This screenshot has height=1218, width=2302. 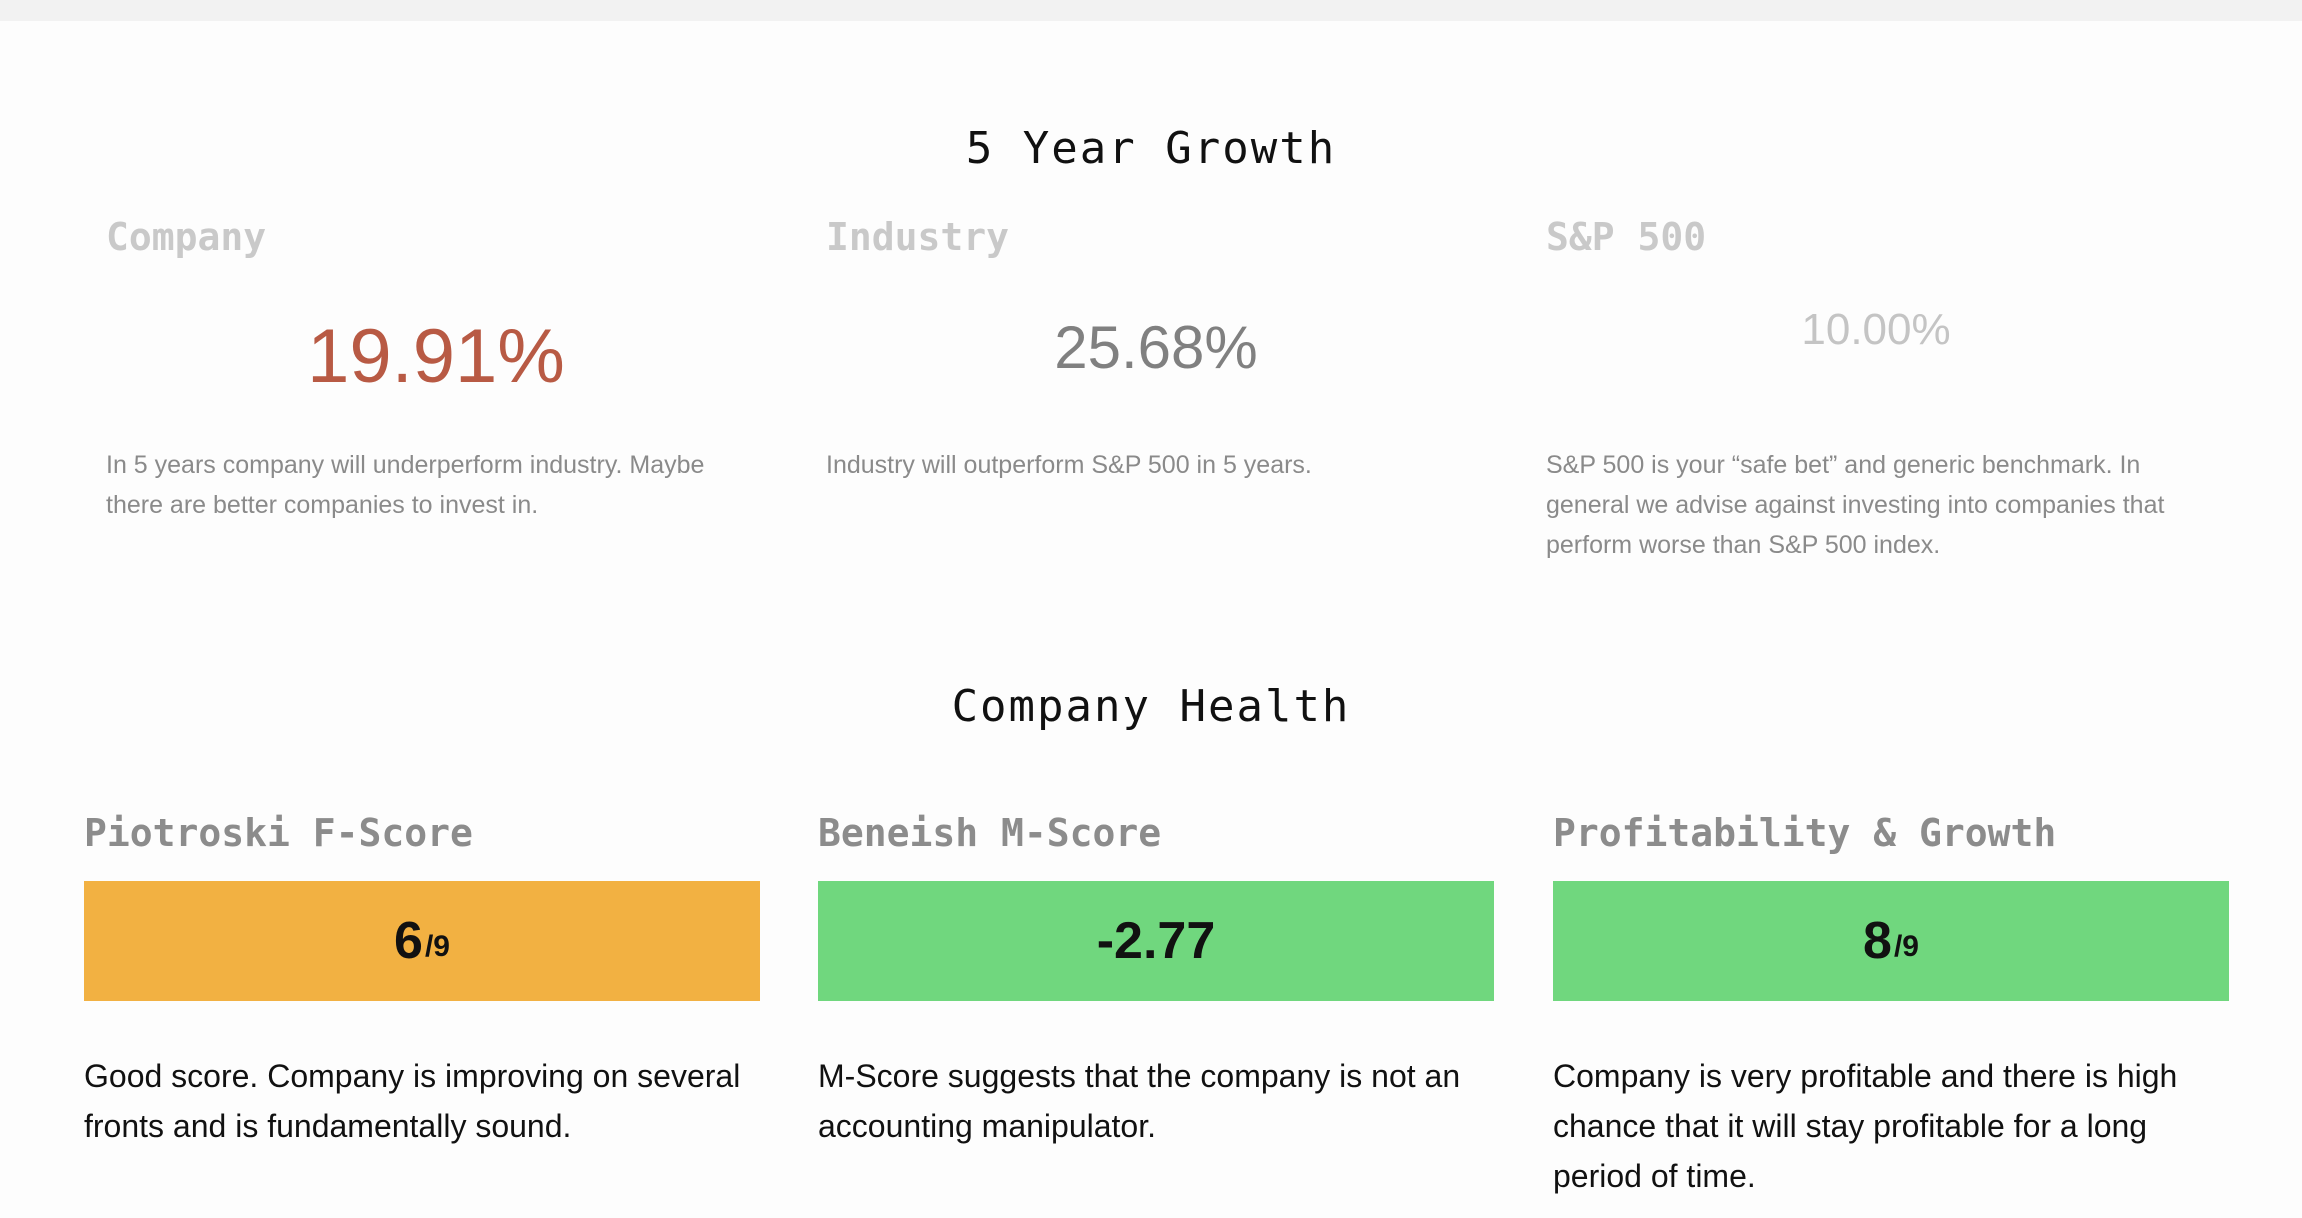 I want to click on score-value-beneish: -2.77, so click(x=1156, y=941).